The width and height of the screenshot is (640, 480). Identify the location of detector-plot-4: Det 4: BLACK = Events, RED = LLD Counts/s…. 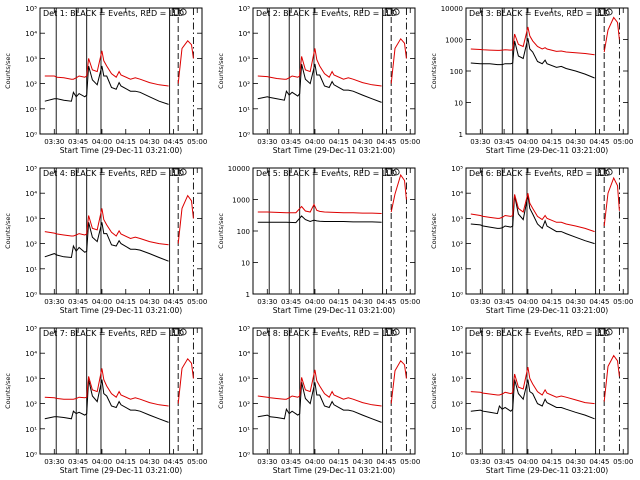
(105, 240).